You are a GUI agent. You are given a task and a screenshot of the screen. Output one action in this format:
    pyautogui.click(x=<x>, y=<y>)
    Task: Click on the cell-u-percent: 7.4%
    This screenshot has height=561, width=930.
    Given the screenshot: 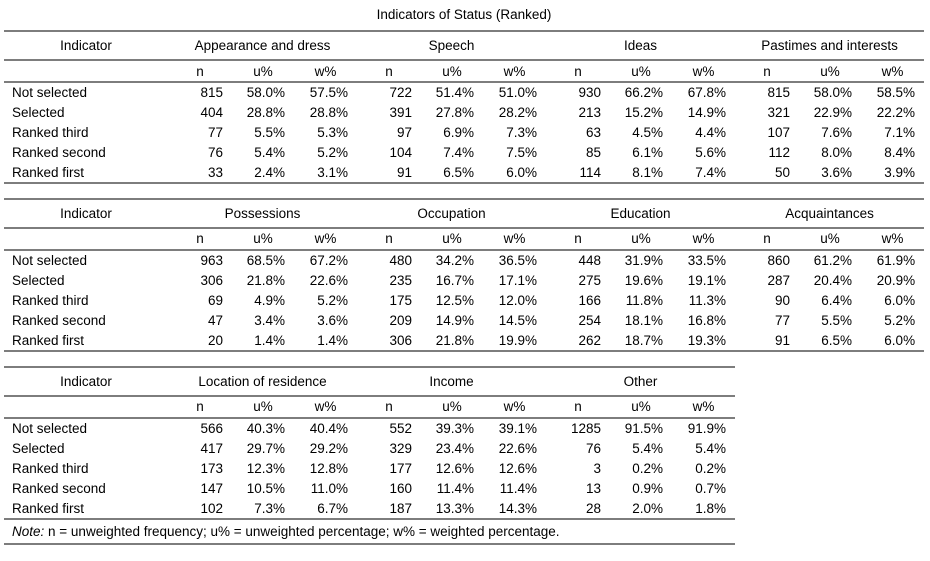 What is the action you would take?
    pyautogui.click(x=459, y=152)
    